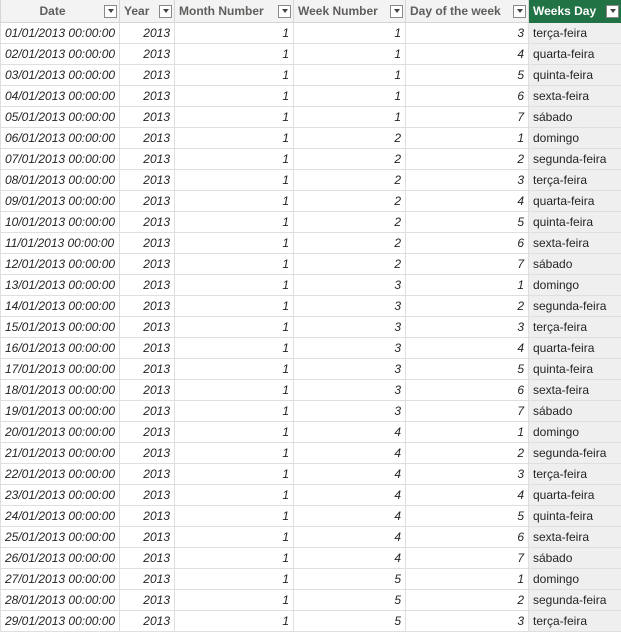 This screenshot has height=632, width=621. Describe the element at coordinates (60, 495) in the screenshot. I see `cell-date: 23/01/2013 00:00:00` at that location.